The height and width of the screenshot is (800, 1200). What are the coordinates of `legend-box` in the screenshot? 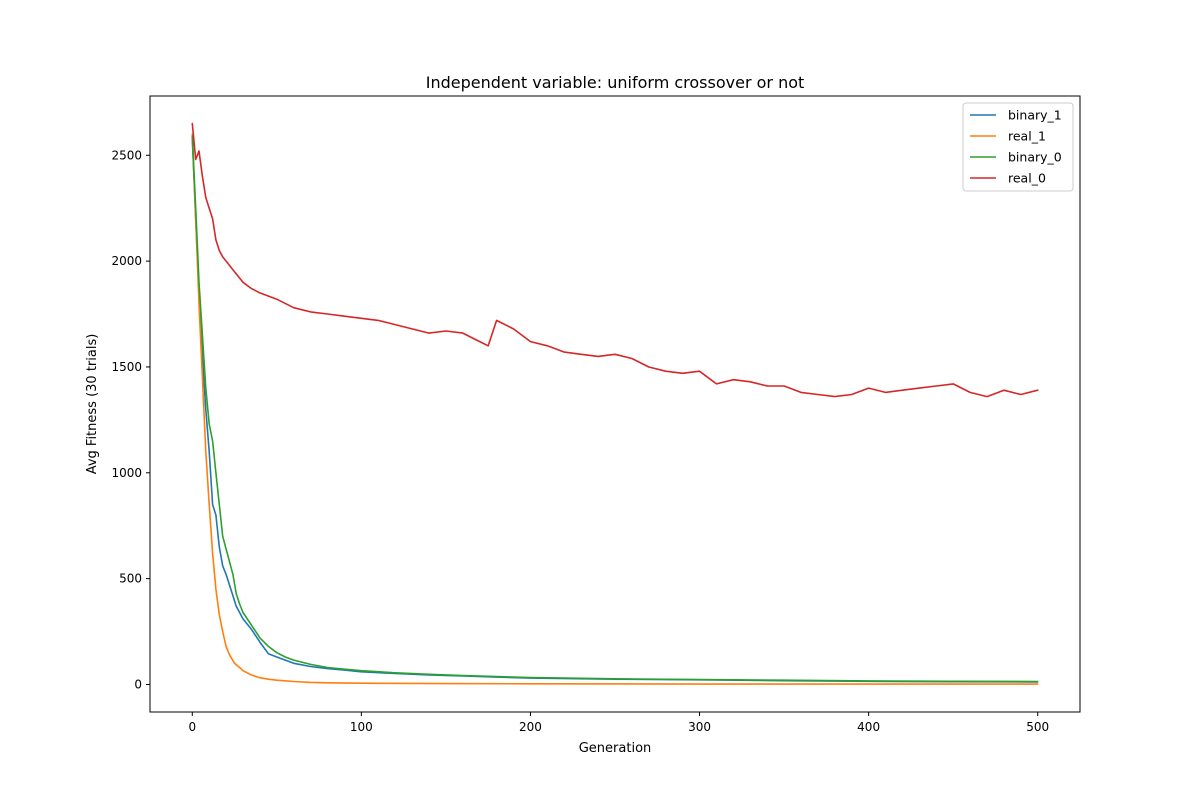 It's located at (1018, 147).